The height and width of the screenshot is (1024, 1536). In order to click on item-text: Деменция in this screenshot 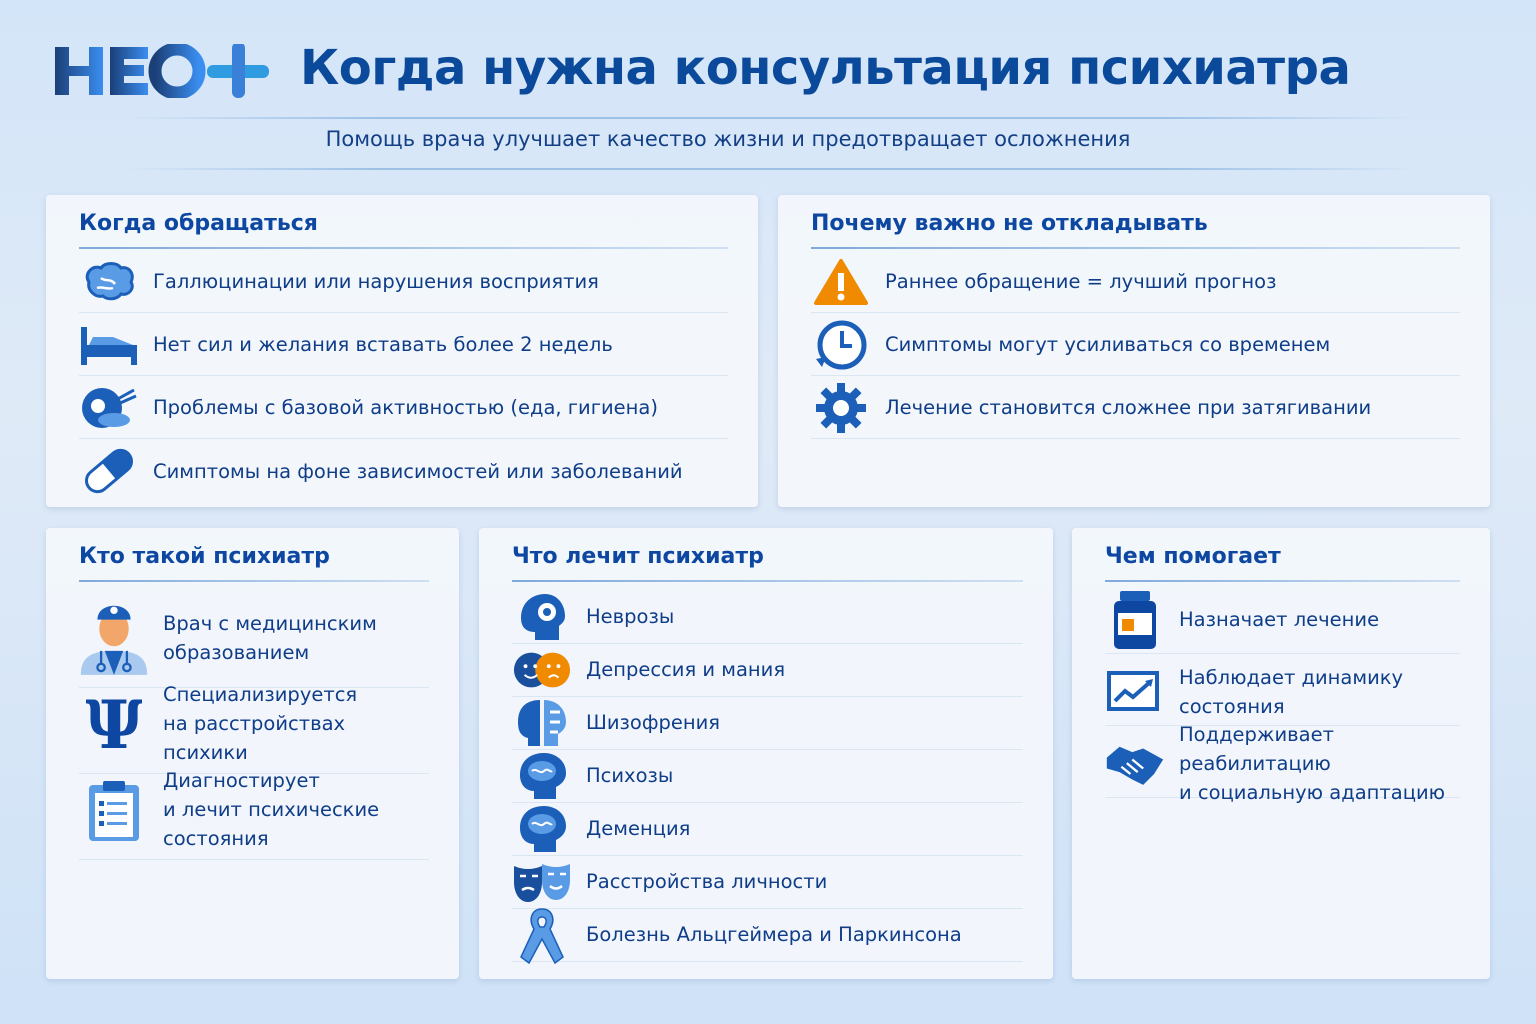, I will do `click(638, 828)`.